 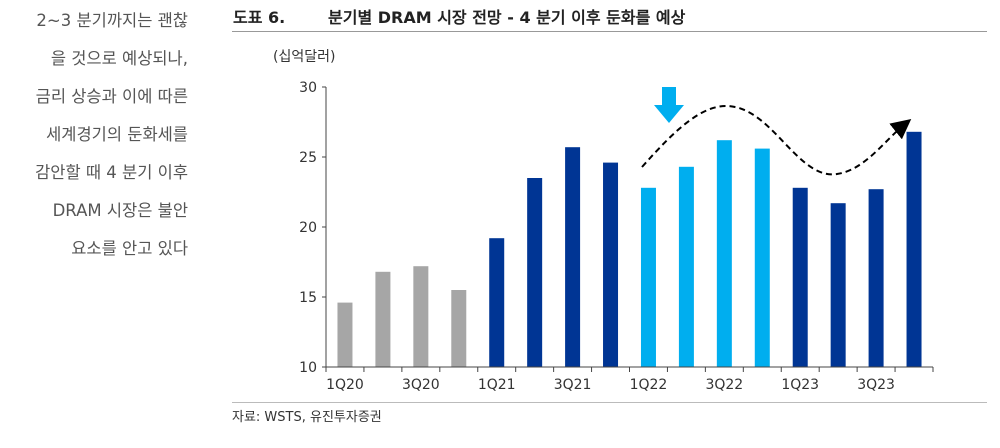 I want to click on x-tick-label: 1Q20, so click(x=345, y=385).